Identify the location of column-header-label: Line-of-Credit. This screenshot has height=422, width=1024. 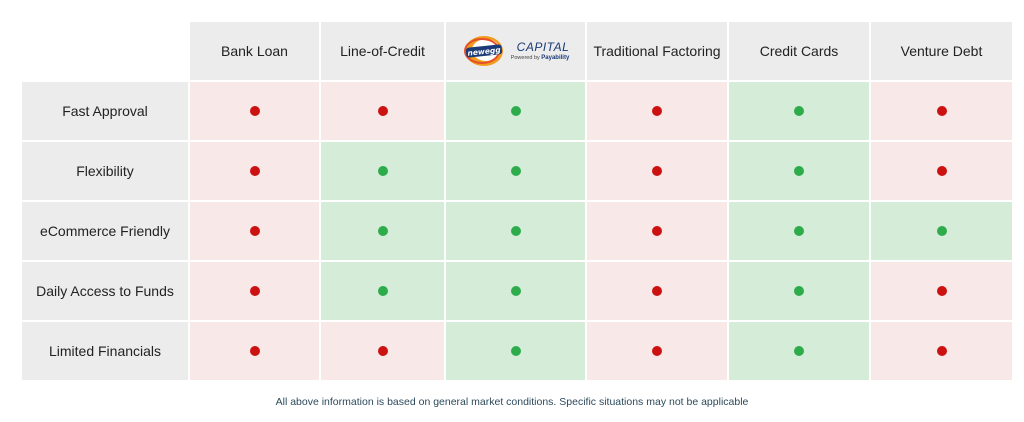
(382, 51).